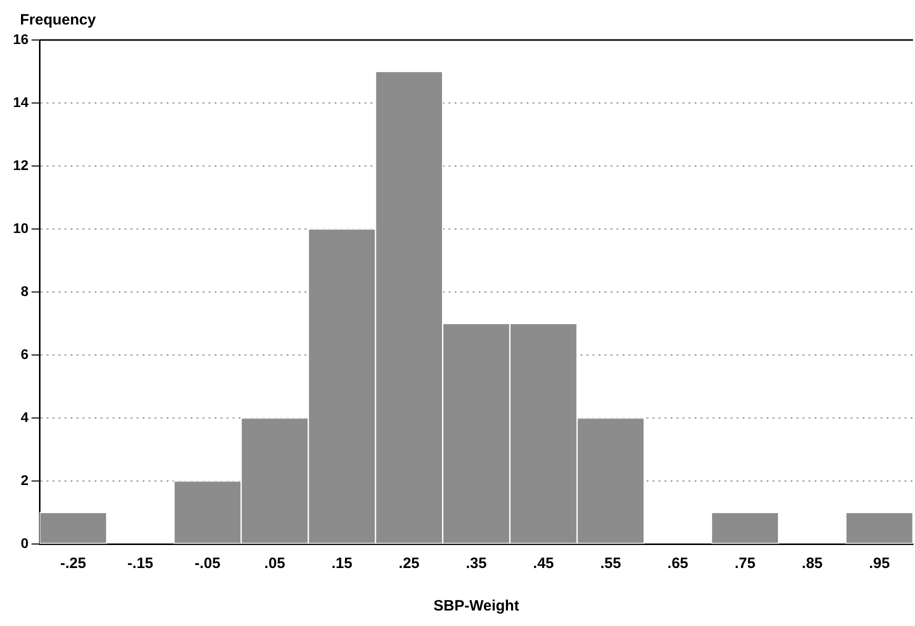  What do you see at coordinates (20, 228) in the screenshot?
I see `y-tick-label: 10` at bounding box center [20, 228].